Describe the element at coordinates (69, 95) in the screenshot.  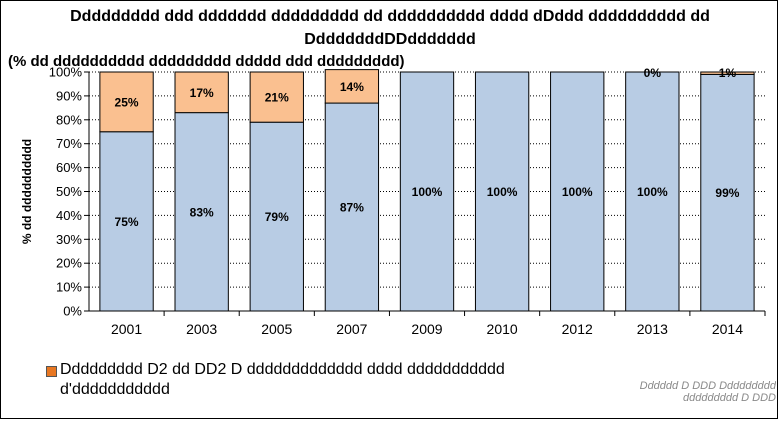
I see `y-tick-label: 90%` at that location.